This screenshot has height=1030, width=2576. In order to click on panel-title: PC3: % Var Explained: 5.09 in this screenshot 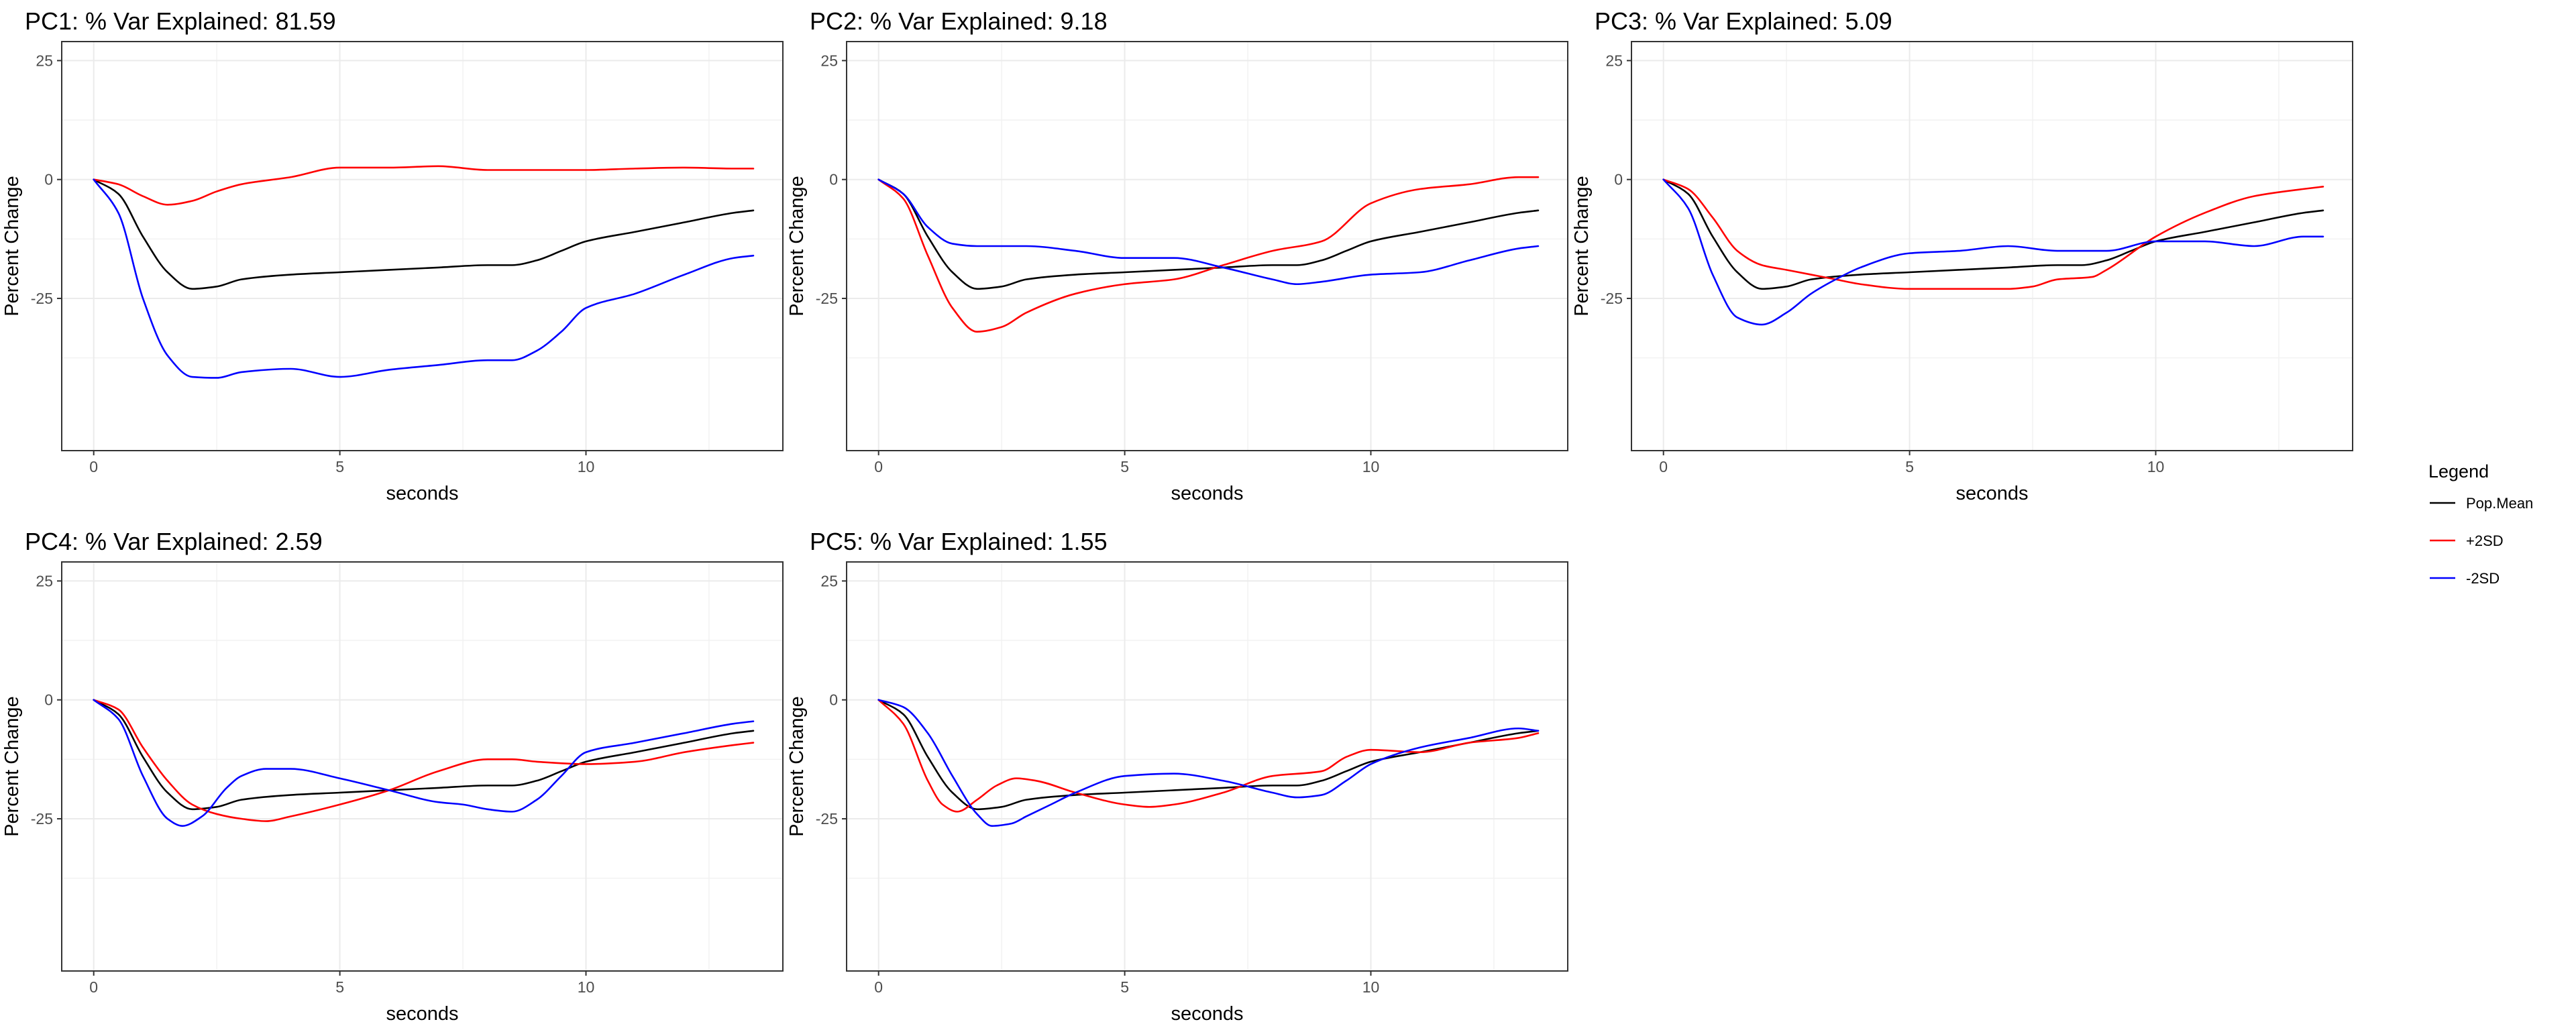, I will do `click(1743, 21)`.